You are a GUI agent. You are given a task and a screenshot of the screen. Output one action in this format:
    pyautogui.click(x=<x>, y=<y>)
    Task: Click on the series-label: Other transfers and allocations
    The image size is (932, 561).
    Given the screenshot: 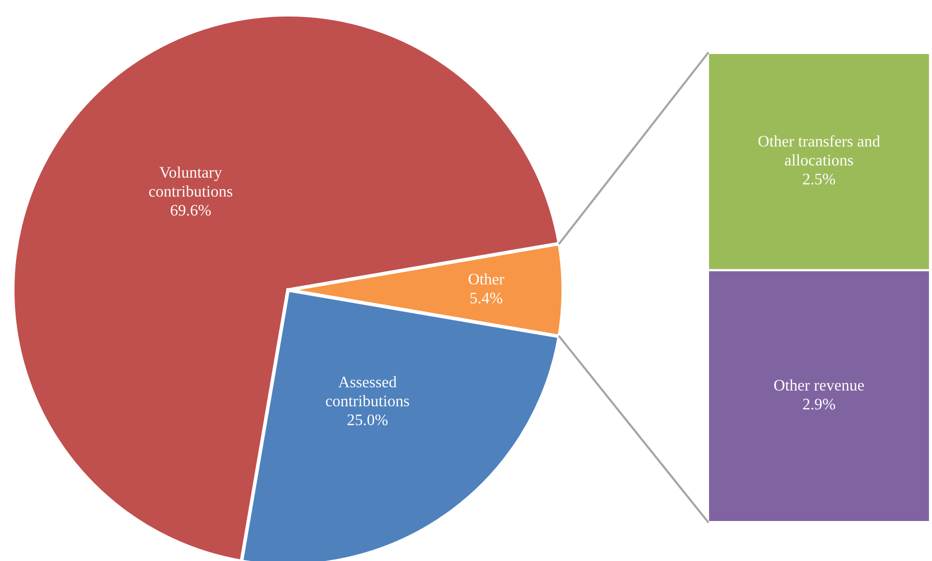 What is the action you would take?
    pyautogui.click(x=819, y=150)
    